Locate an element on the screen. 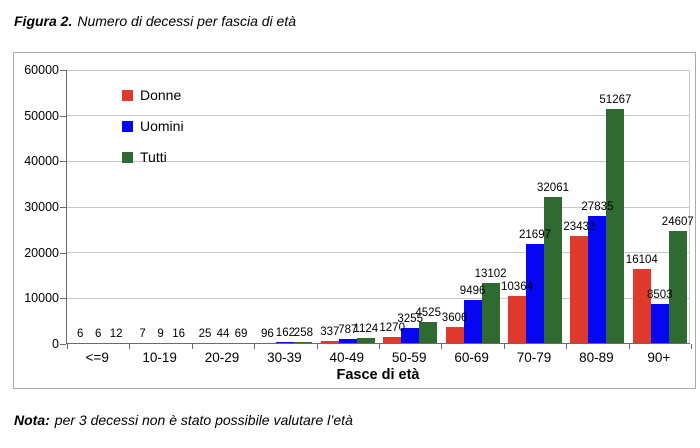 The width and height of the screenshot is (700, 448). bar-donne-90+ is located at coordinates (641, 306).